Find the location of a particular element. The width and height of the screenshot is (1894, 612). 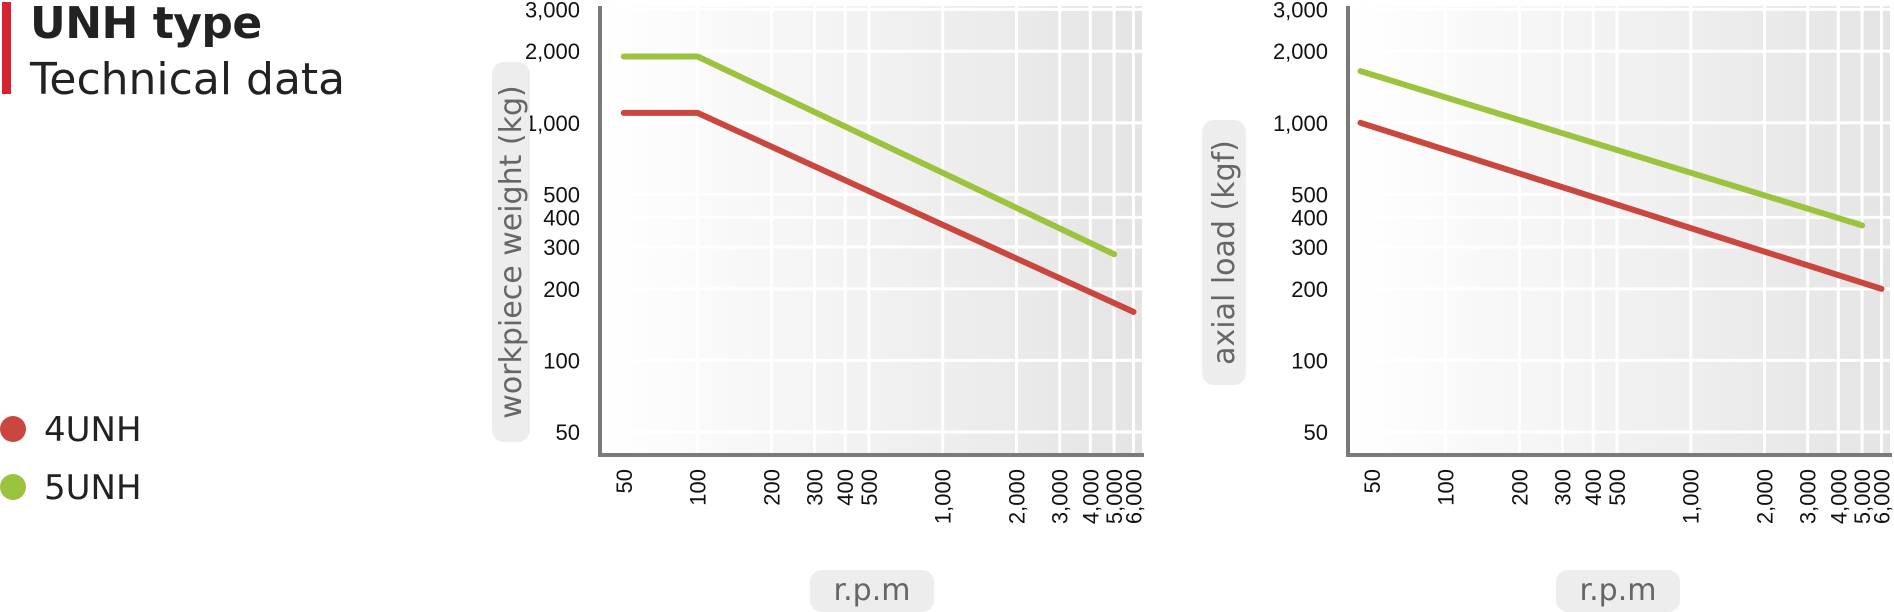

legend-marker-4unh is located at coordinates (13, 429).